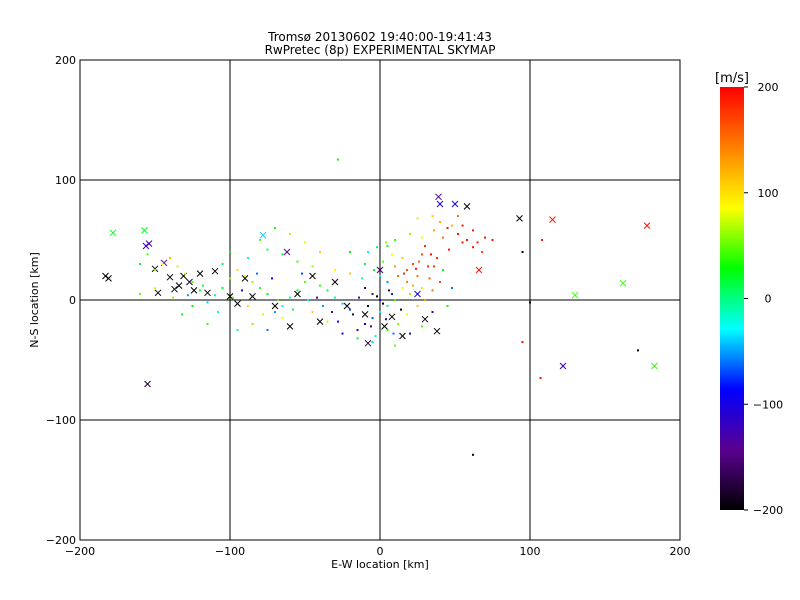 The width and height of the screenshot is (800, 600). I want to click on y-tick-label: 0, so click(72, 300).